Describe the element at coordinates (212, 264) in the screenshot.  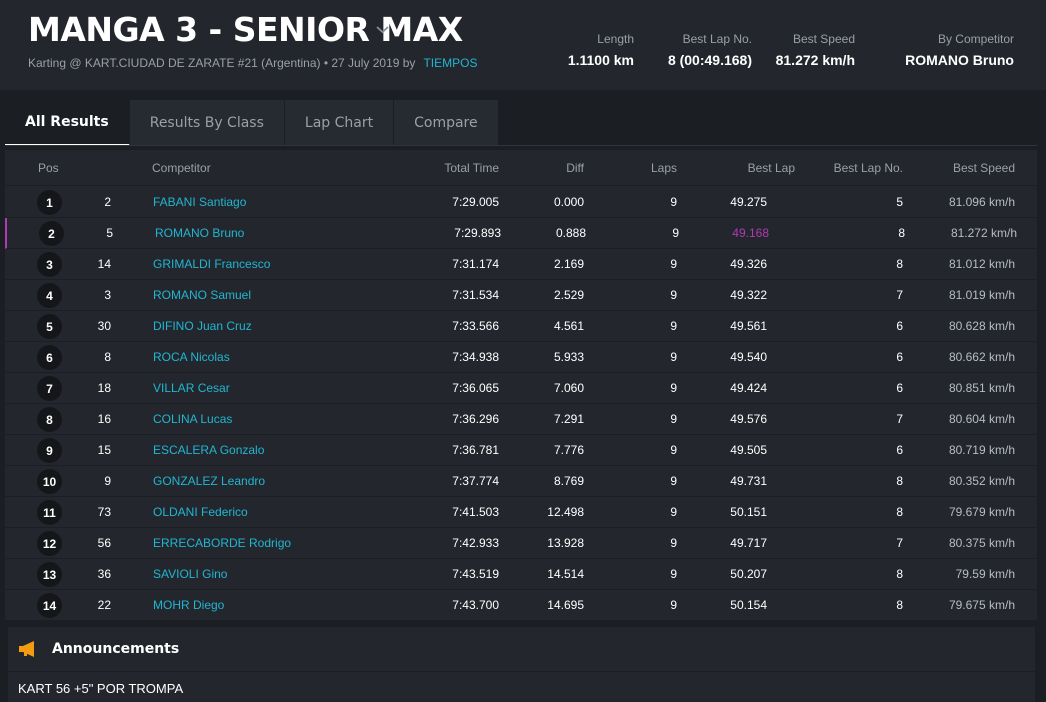
I see `competitor-name: GRIMALDI Francesco` at that location.